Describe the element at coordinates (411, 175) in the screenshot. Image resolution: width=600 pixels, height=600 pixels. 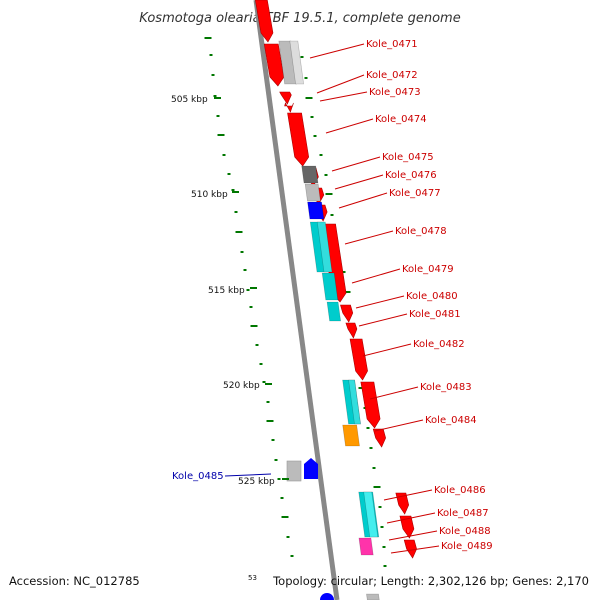
I see `gene-label: Kole_0476` at that location.